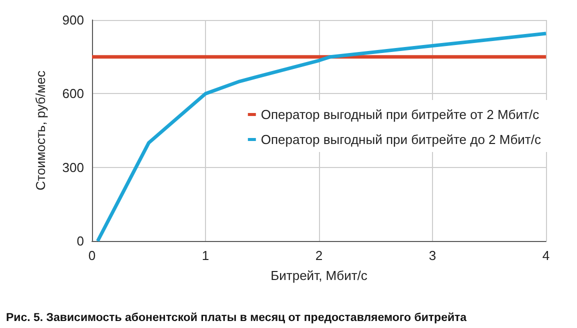 This screenshot has width=577, height=328. I want to click on y-tick-label: 300, so click(73, 167).